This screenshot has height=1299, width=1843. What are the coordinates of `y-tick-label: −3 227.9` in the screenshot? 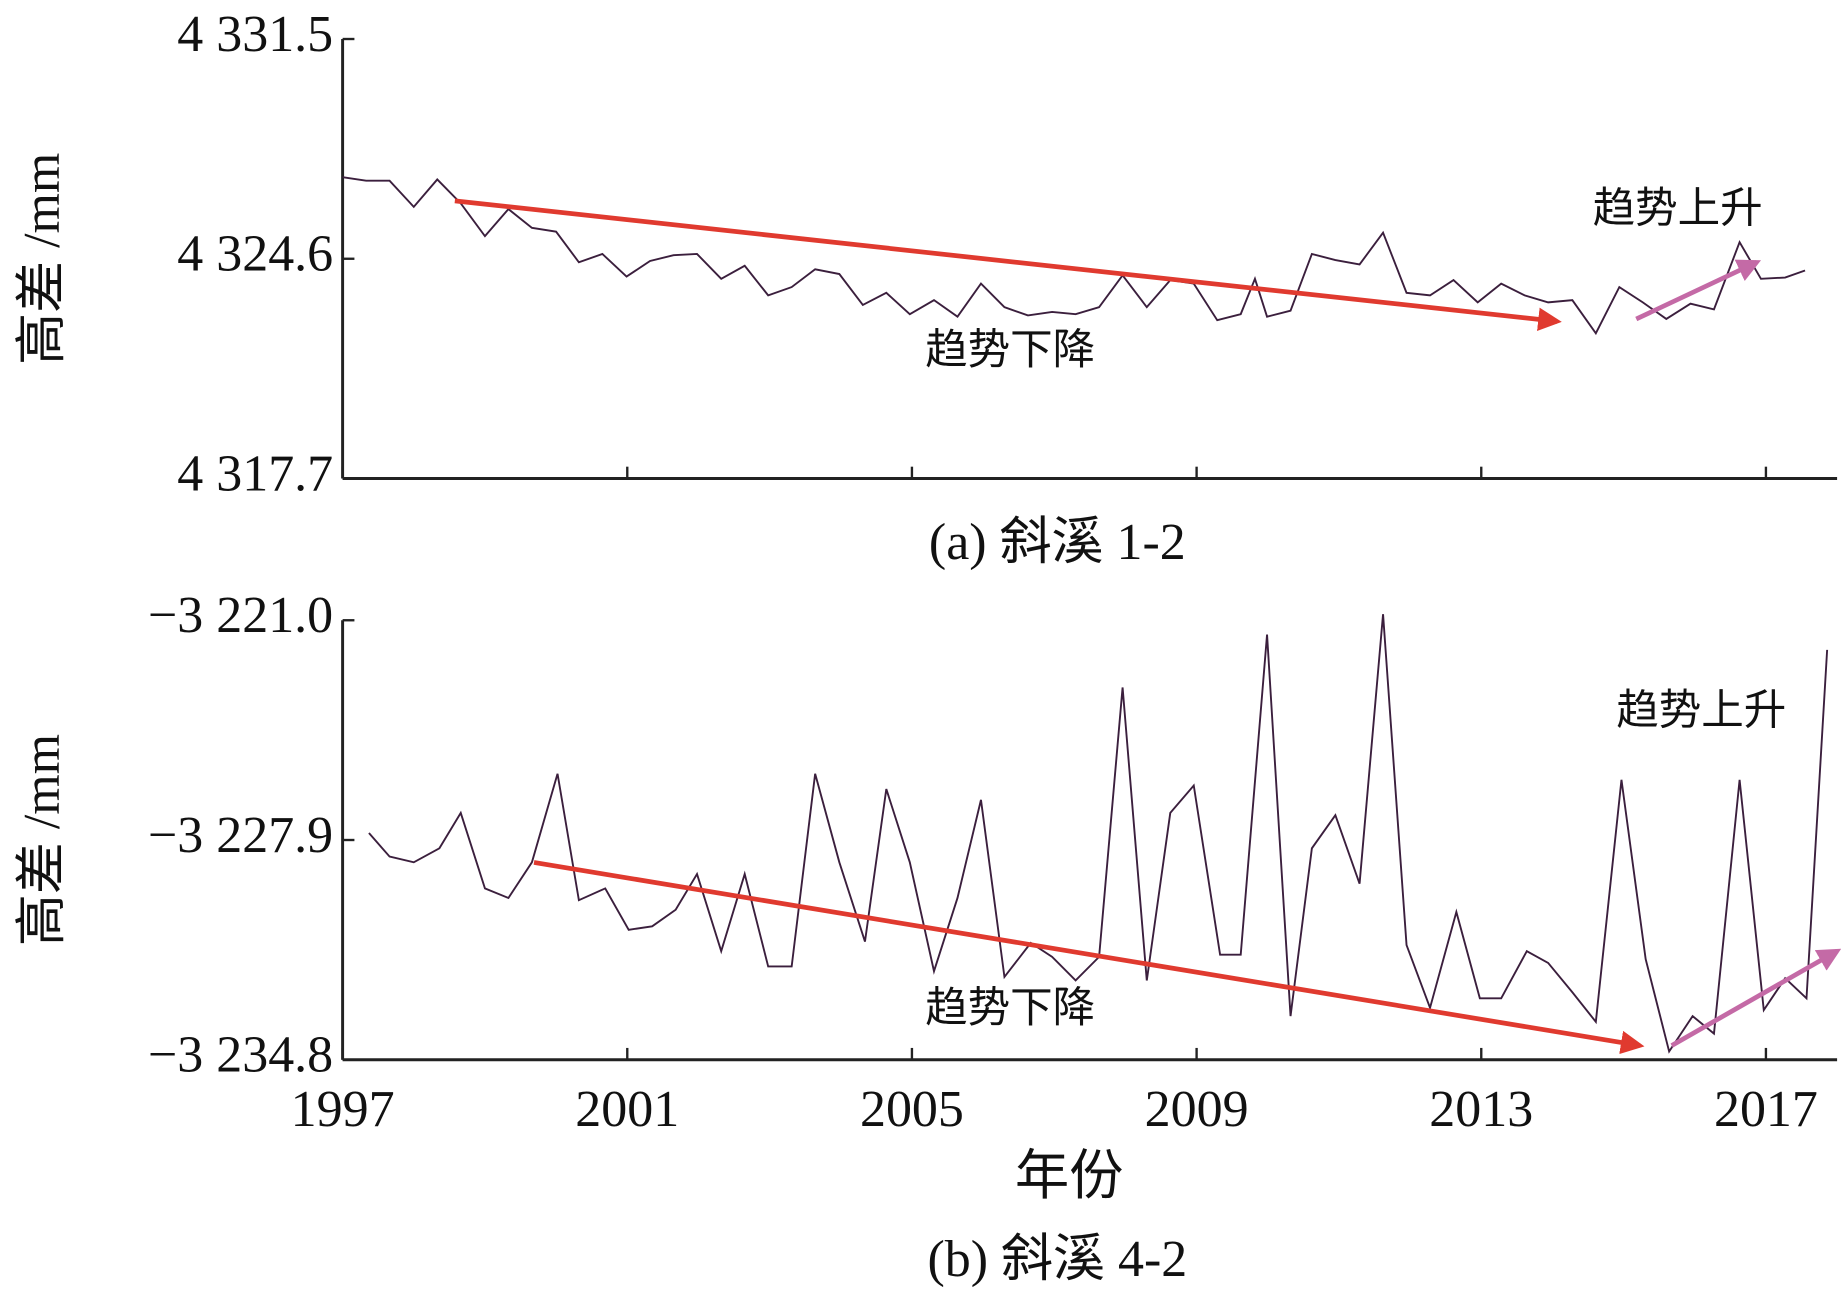 It's located at (240, 835).